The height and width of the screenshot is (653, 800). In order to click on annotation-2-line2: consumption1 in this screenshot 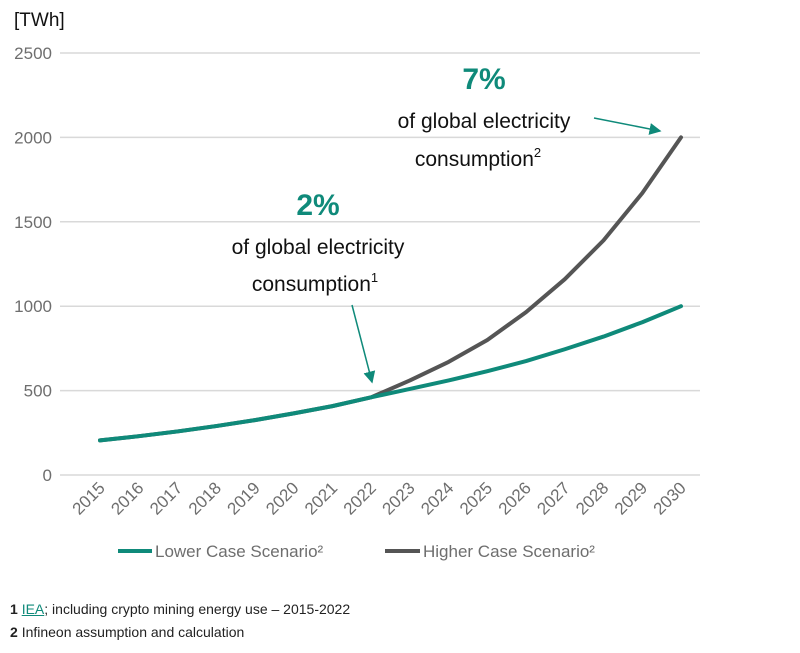, I will do `click(315, 283)`.